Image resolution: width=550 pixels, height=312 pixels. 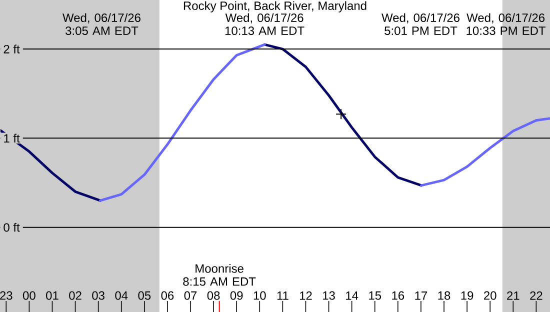 What do you see at coordinates (306, 295) in the screenshot?
I see `x-tick-label: 12` at bounding box center [306, 295].